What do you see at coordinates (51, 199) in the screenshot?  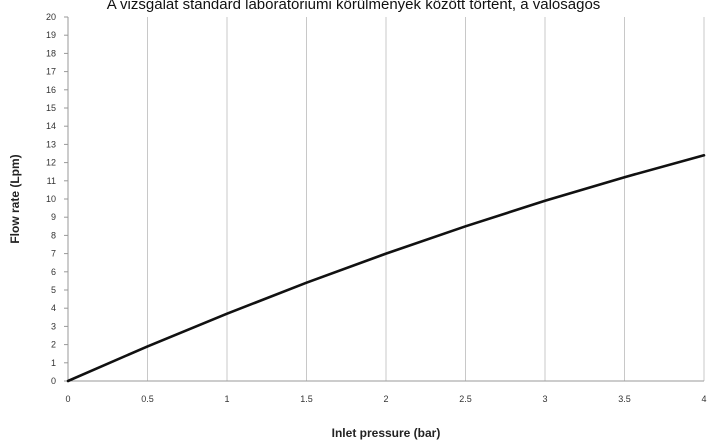 I see `y-tick-label: 10` at bounding box center [51, 199].